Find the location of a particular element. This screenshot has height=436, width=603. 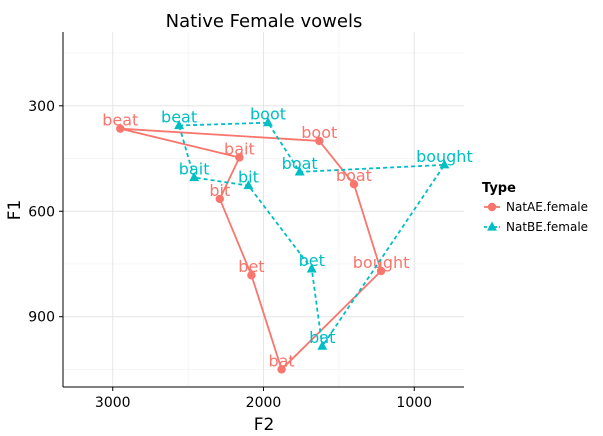

x-axis-label: F2 is located at coordinates (264, 425).